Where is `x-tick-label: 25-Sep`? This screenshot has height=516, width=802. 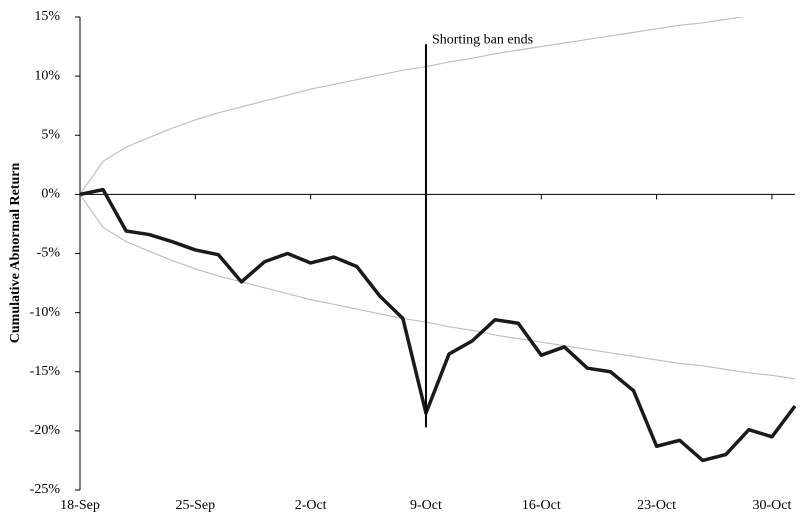 x-tick-label: 25-Sep is located at coordinates (195, 505).